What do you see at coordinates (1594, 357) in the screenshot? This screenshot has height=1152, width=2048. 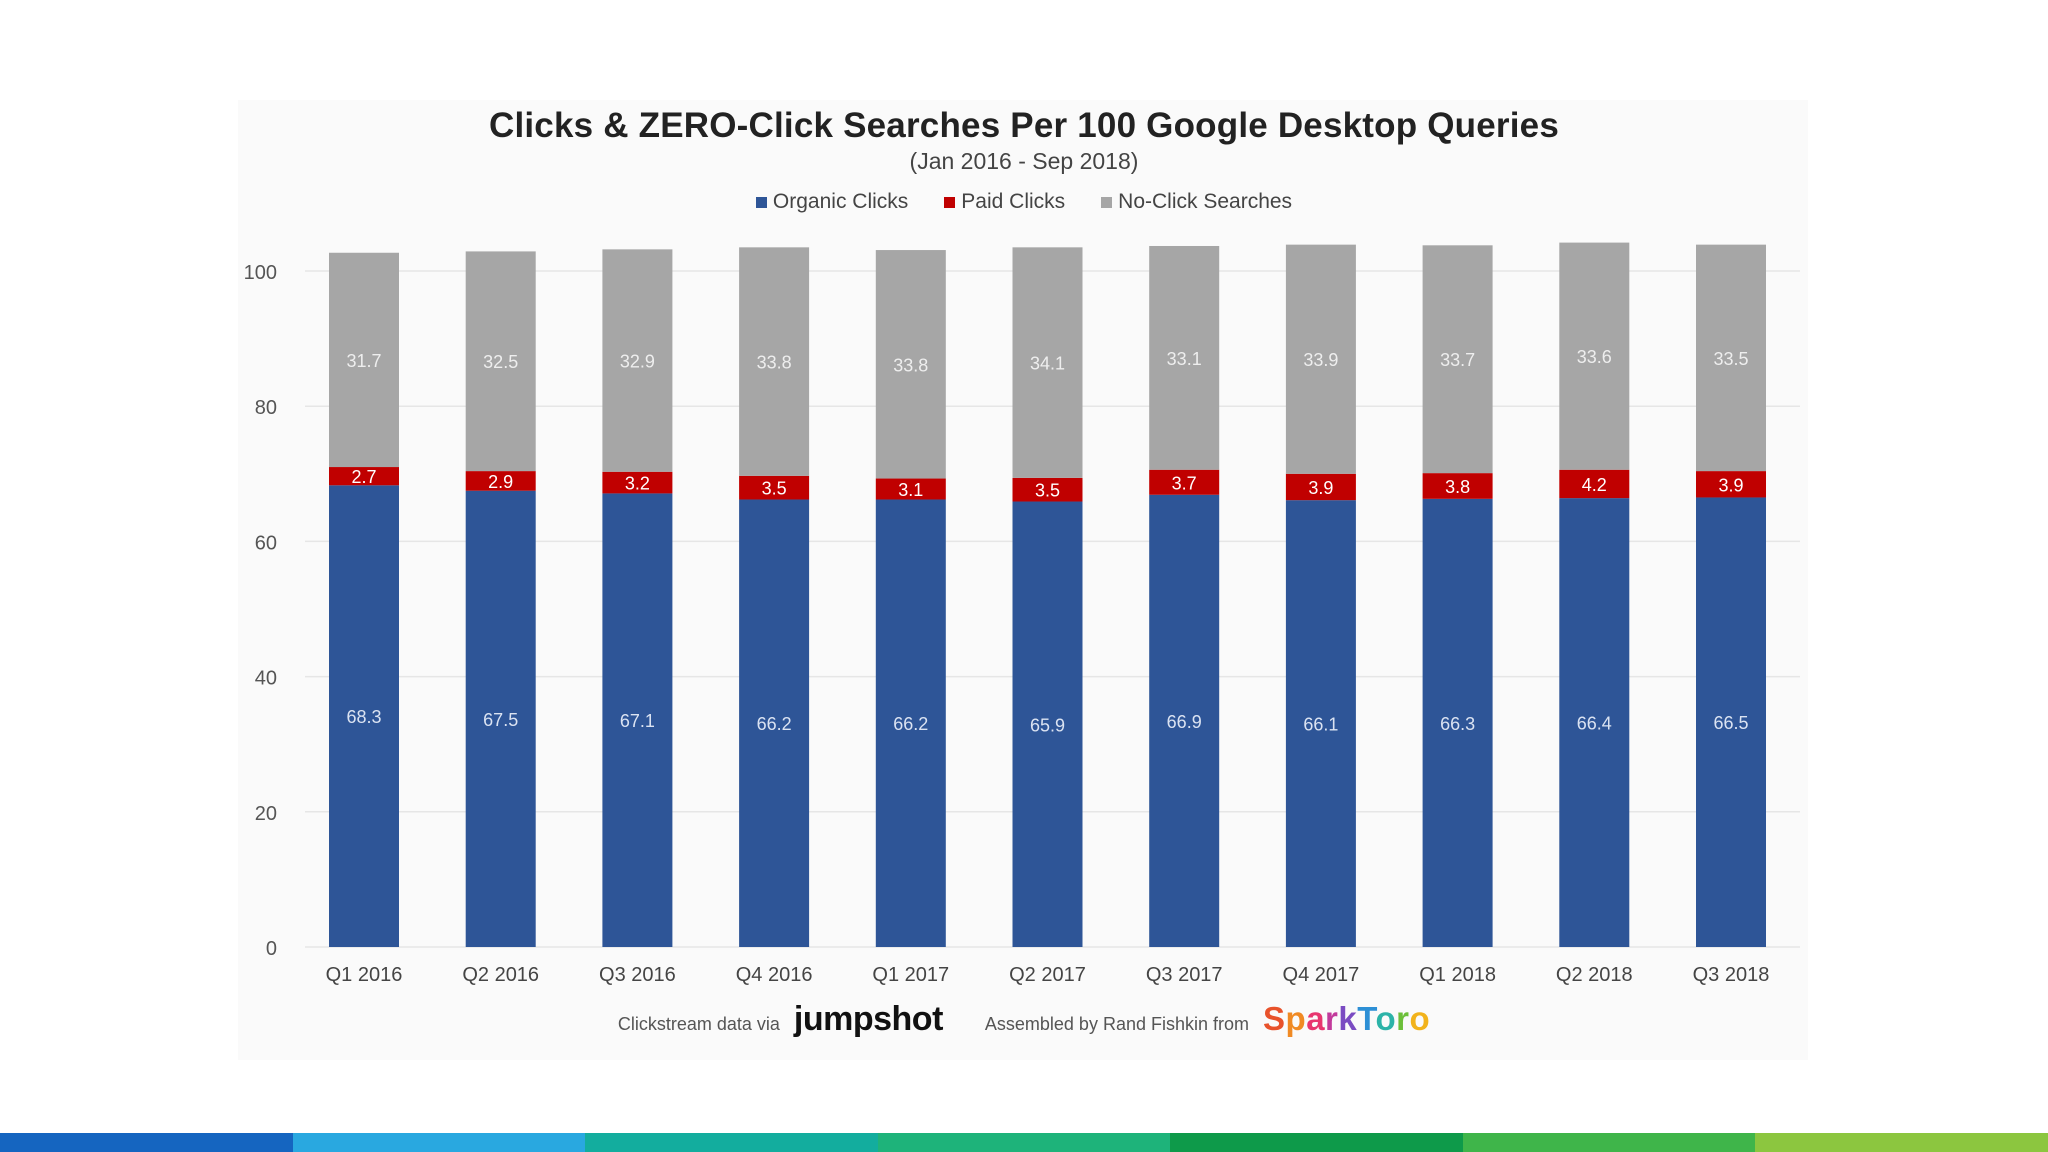 I see `data-label: 33.6` at bounding box center [1594, 357].